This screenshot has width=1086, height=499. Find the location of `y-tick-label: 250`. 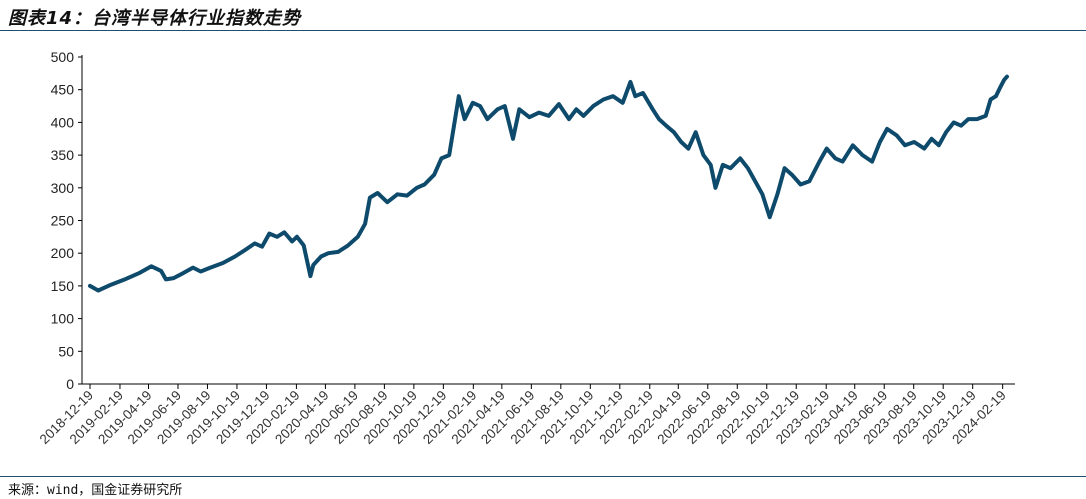

y-tick-label: 250 is located at coordinates (63, 221).